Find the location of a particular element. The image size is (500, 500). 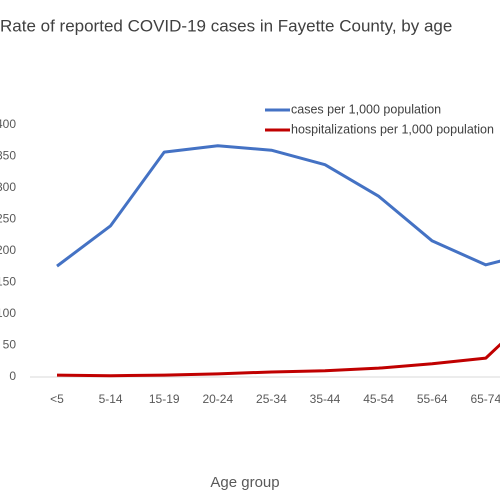

legend-label: cases per 1,000 population is located at coordinates (366, 109).